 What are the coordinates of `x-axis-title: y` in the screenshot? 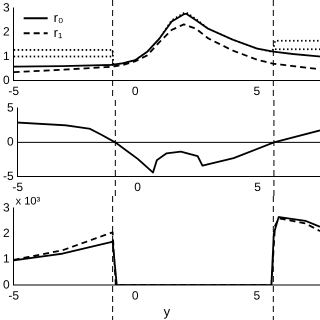 It's located at (167, 311).